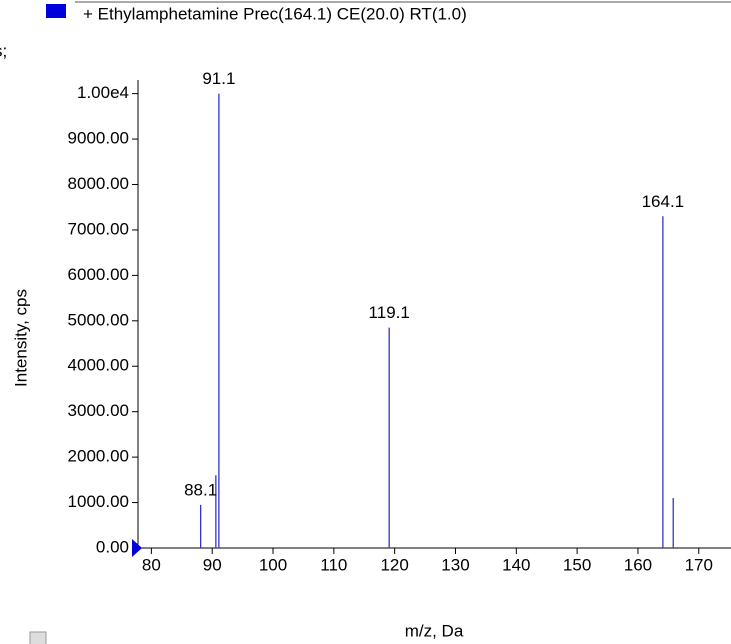 The height and width of the screenshot is (644, 731). I want to click on y-tick-label: 1000.00, so click(98, 501).